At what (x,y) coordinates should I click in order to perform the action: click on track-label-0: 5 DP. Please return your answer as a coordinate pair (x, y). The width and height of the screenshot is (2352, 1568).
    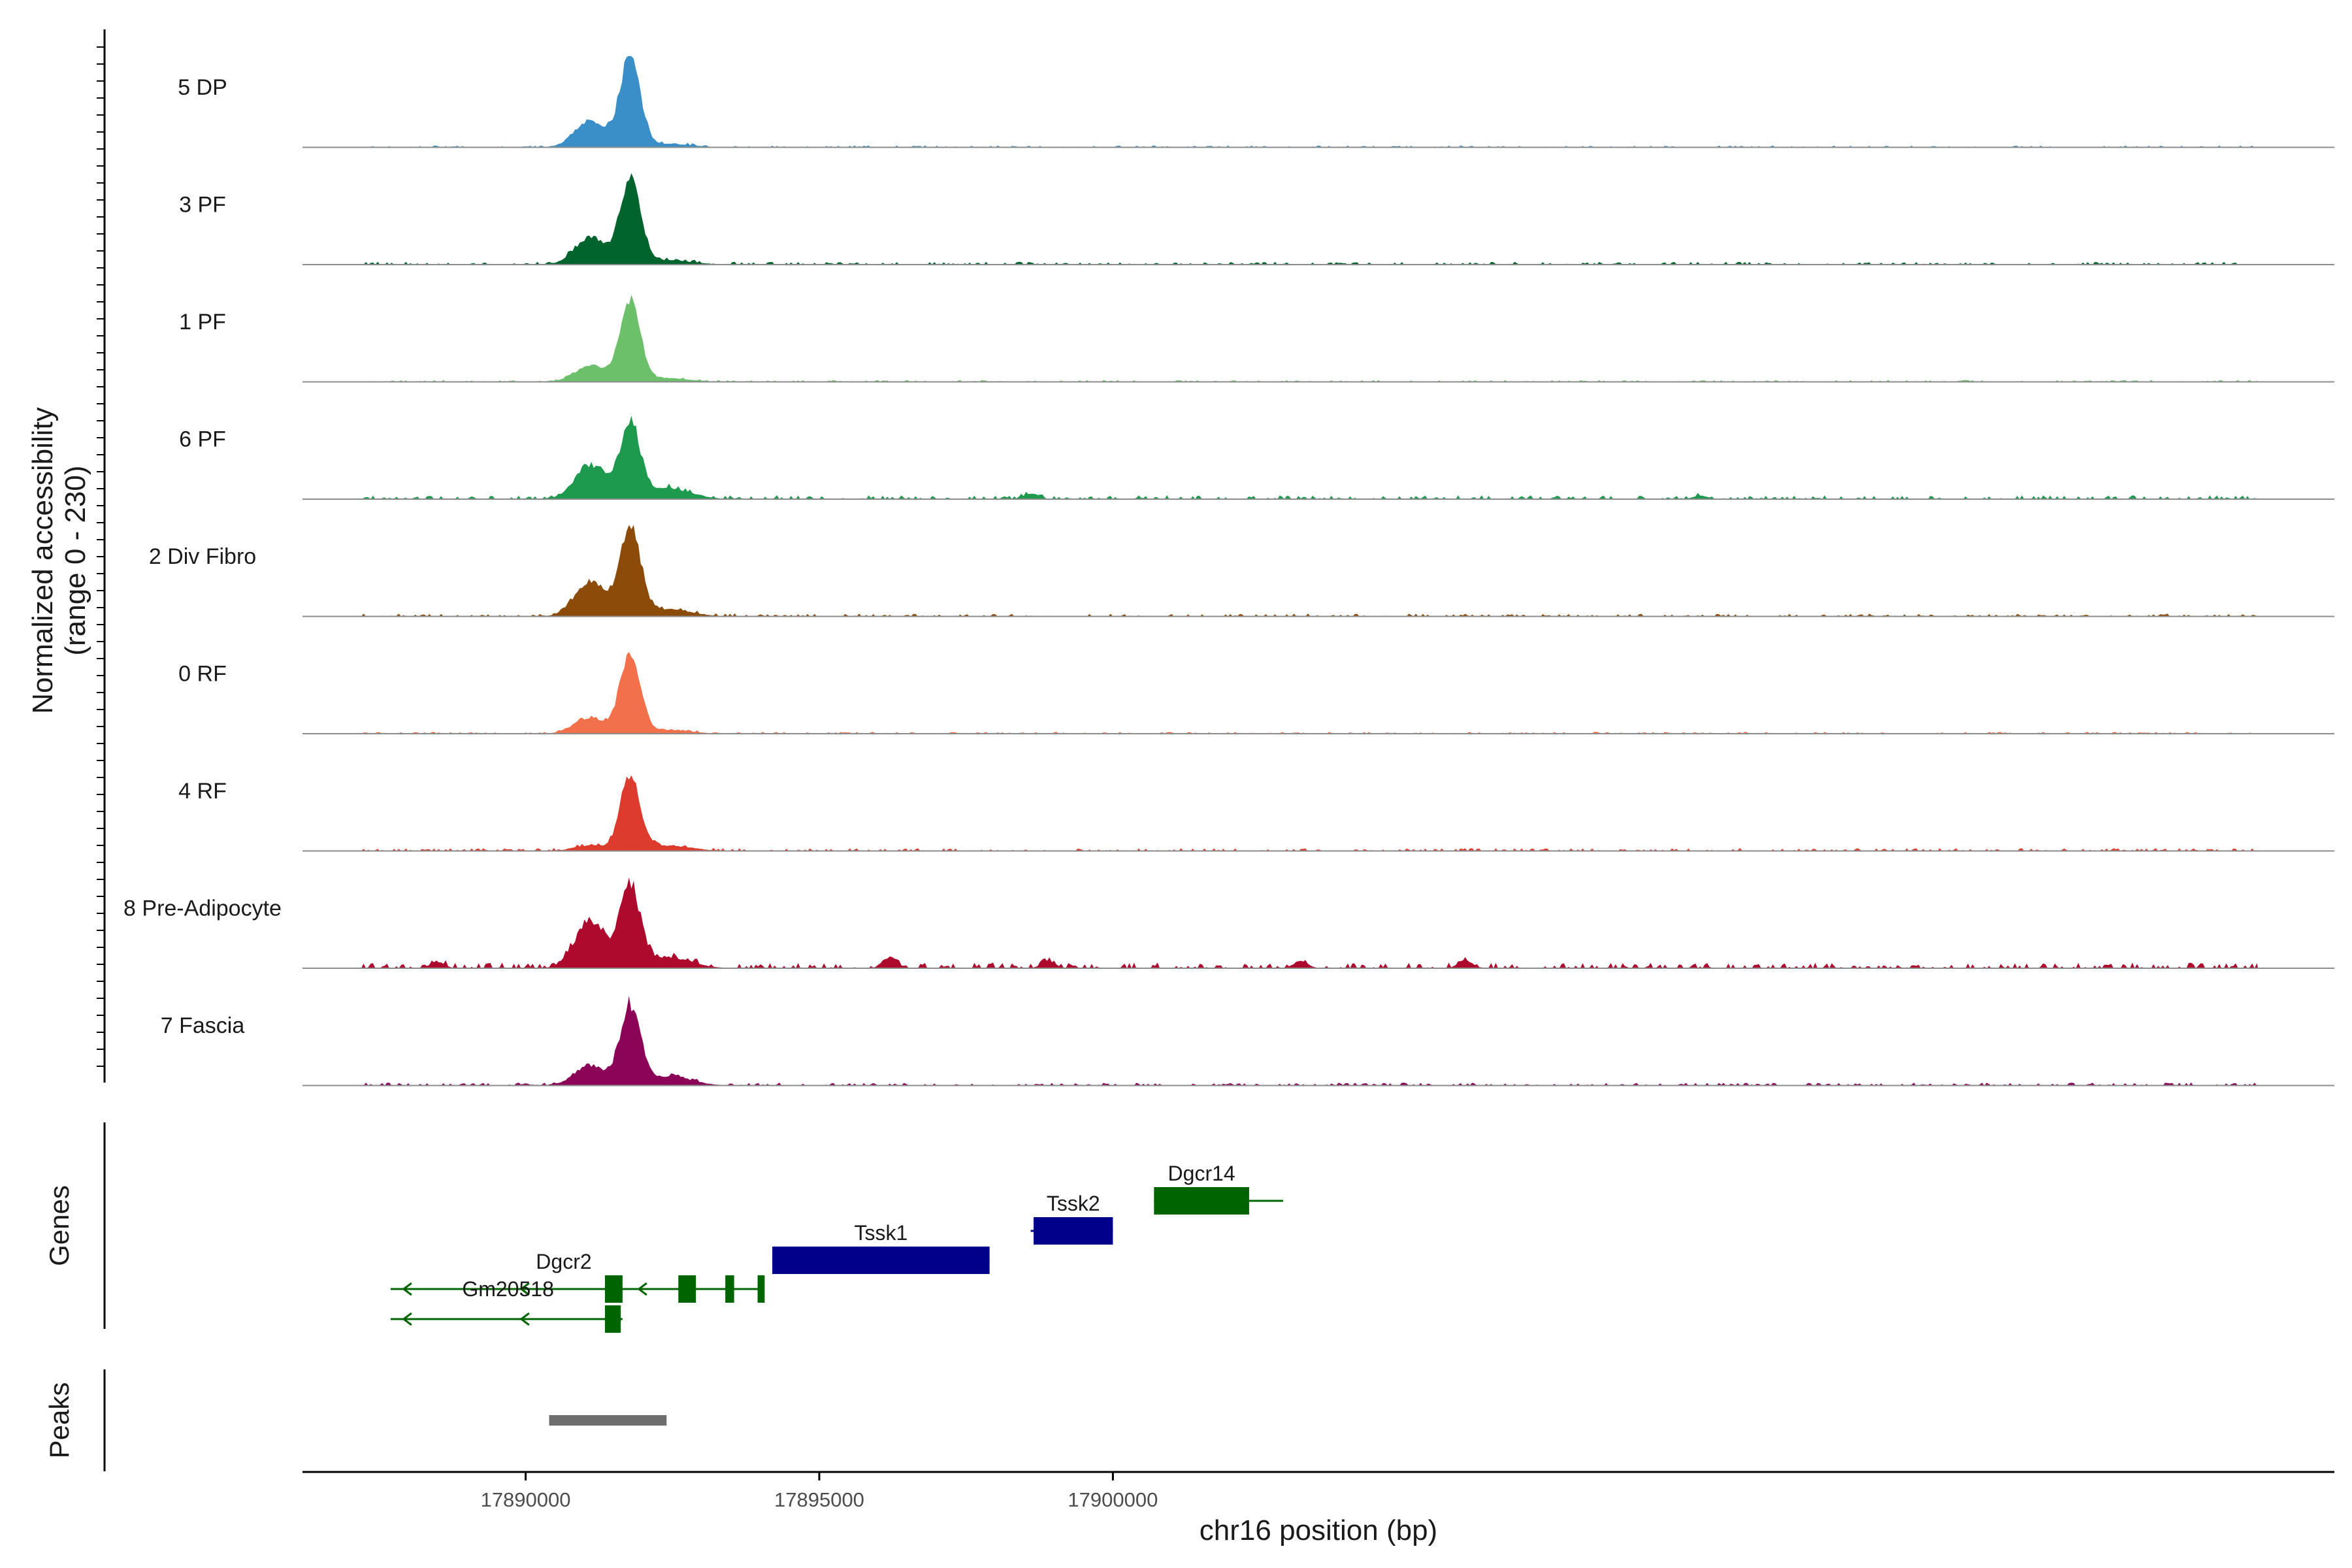
    Looking at the image, I should click on (202, 87).